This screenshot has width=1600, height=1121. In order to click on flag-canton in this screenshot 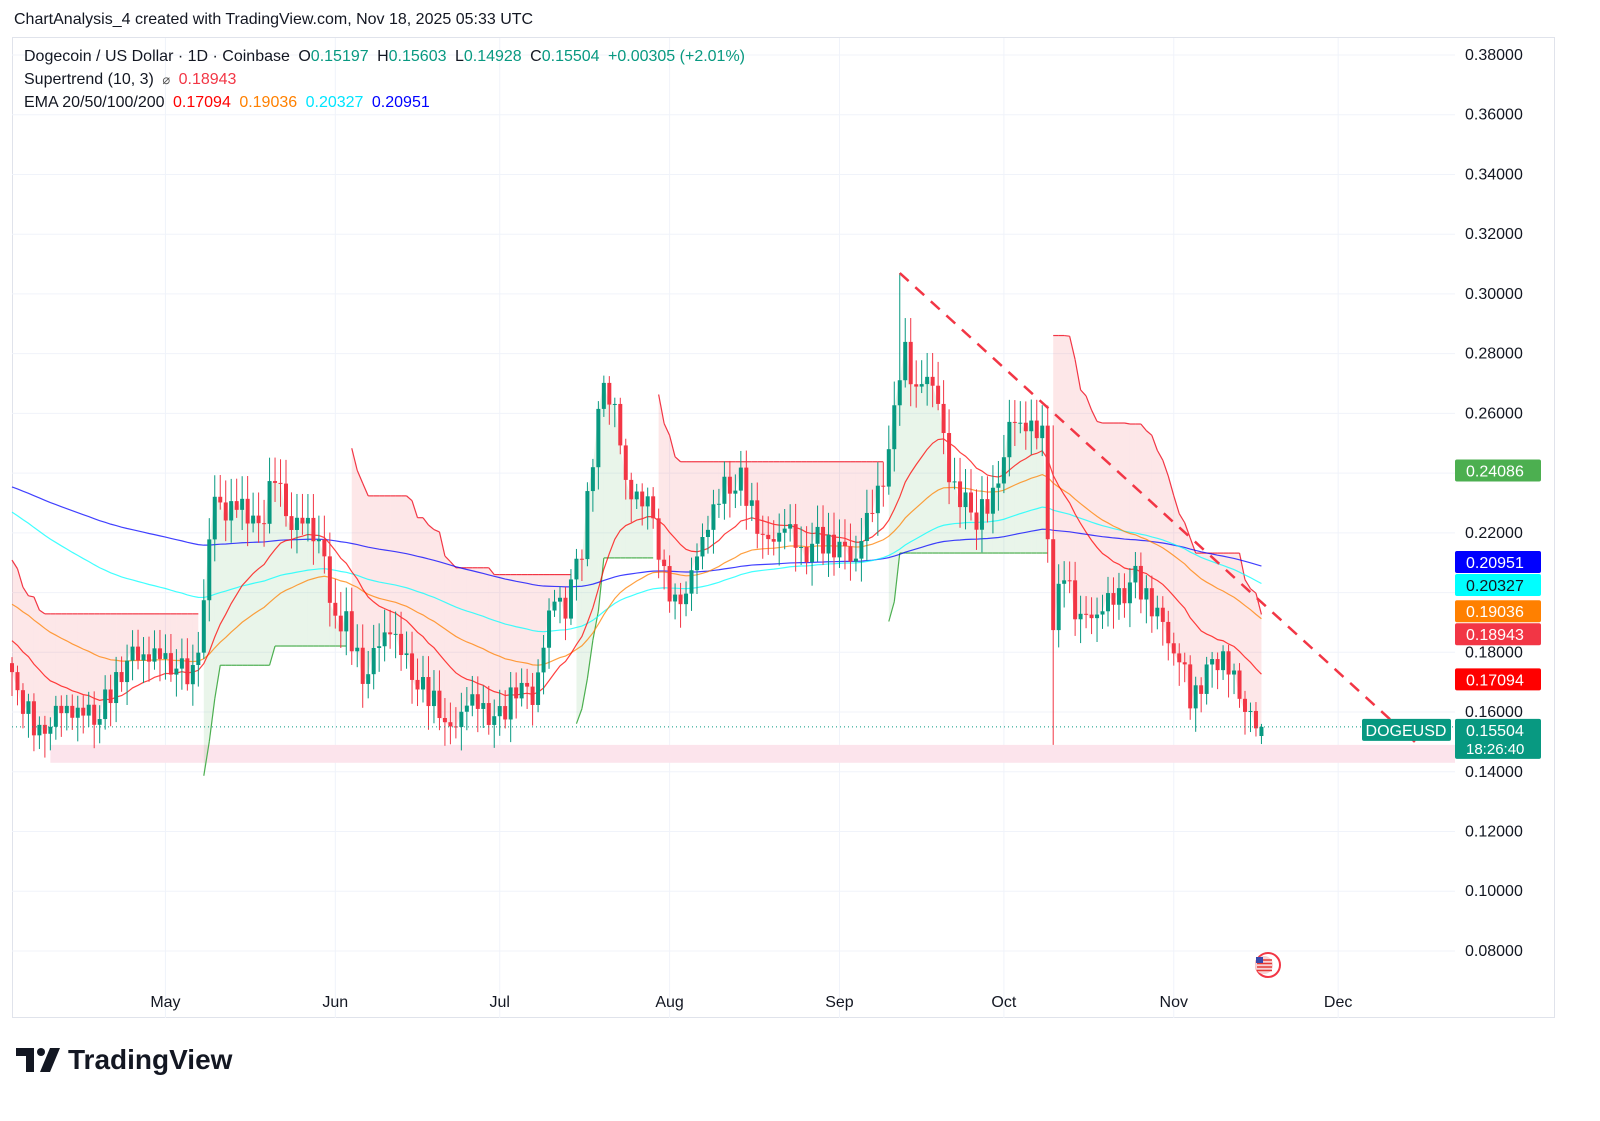, I will do `click(1259, 960)`.